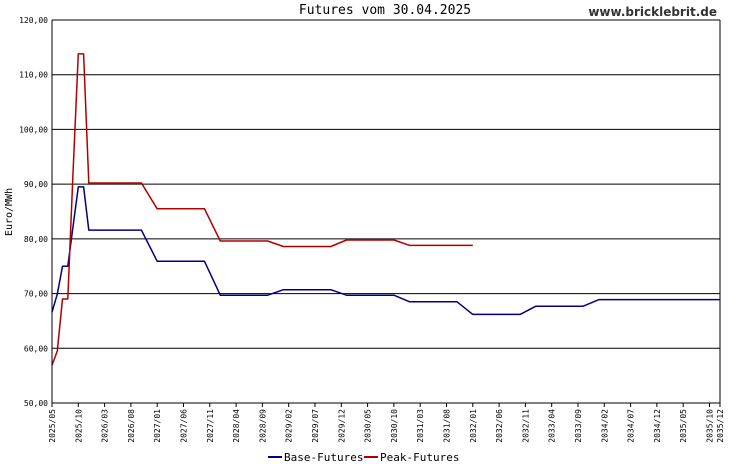 The height and width of the screenshot is (464, 750). What do you see at coordinates (9, 212) in the screenshot?
I see `y-axis-label: Euro/MWh` at bounding box center [9, 212].